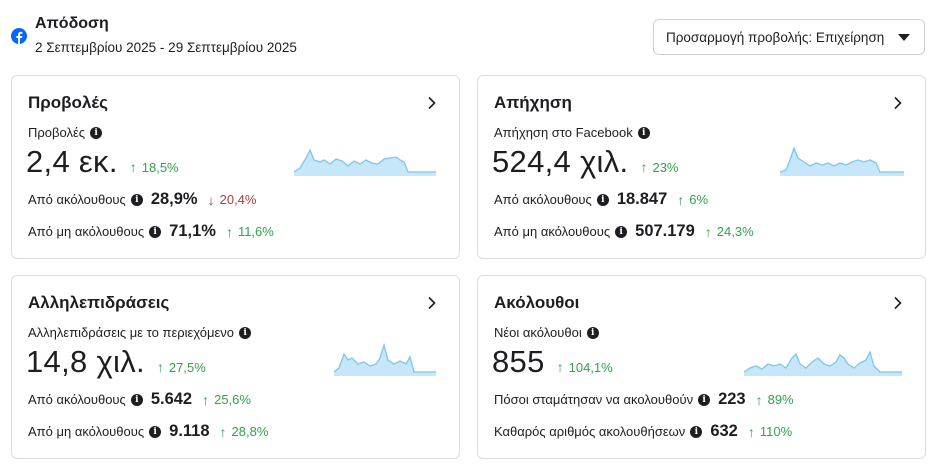 Image resolution: width=933 pixels, height=474 pixels. I want to click on metric-value: 855, so click(518, 361).